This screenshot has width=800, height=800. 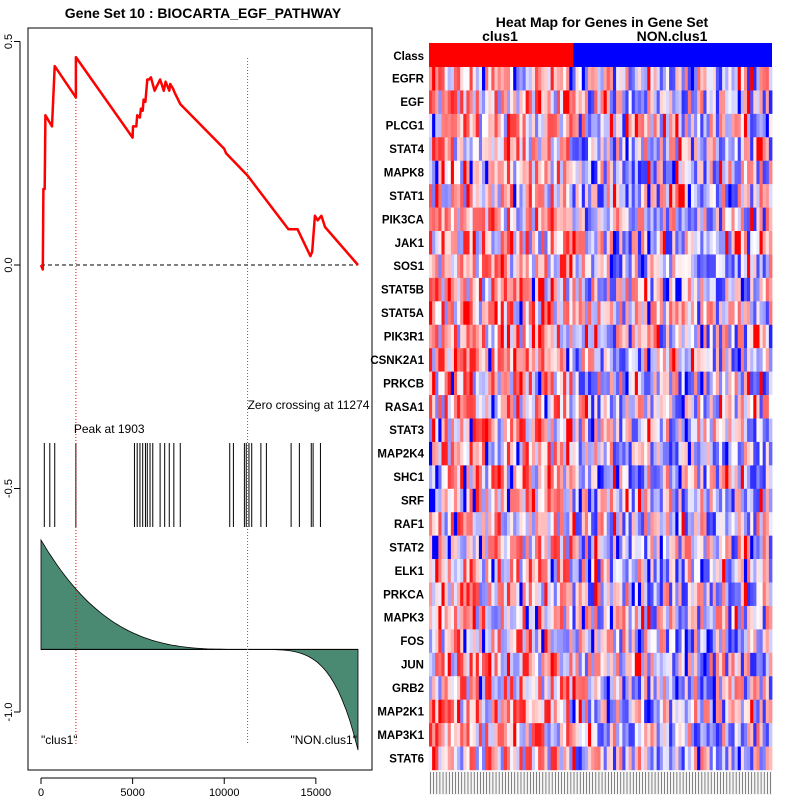 What do you see at coordinates (9, 41) in the screenshot?
I see `y-axis-tick-label: 0.5` at bounding box center [9, 41].